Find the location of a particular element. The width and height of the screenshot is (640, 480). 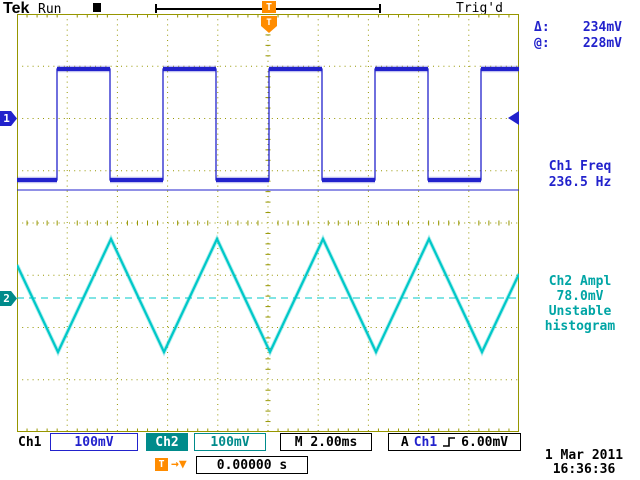

trigger-position-icon: T is located at coordinates (269, 7).